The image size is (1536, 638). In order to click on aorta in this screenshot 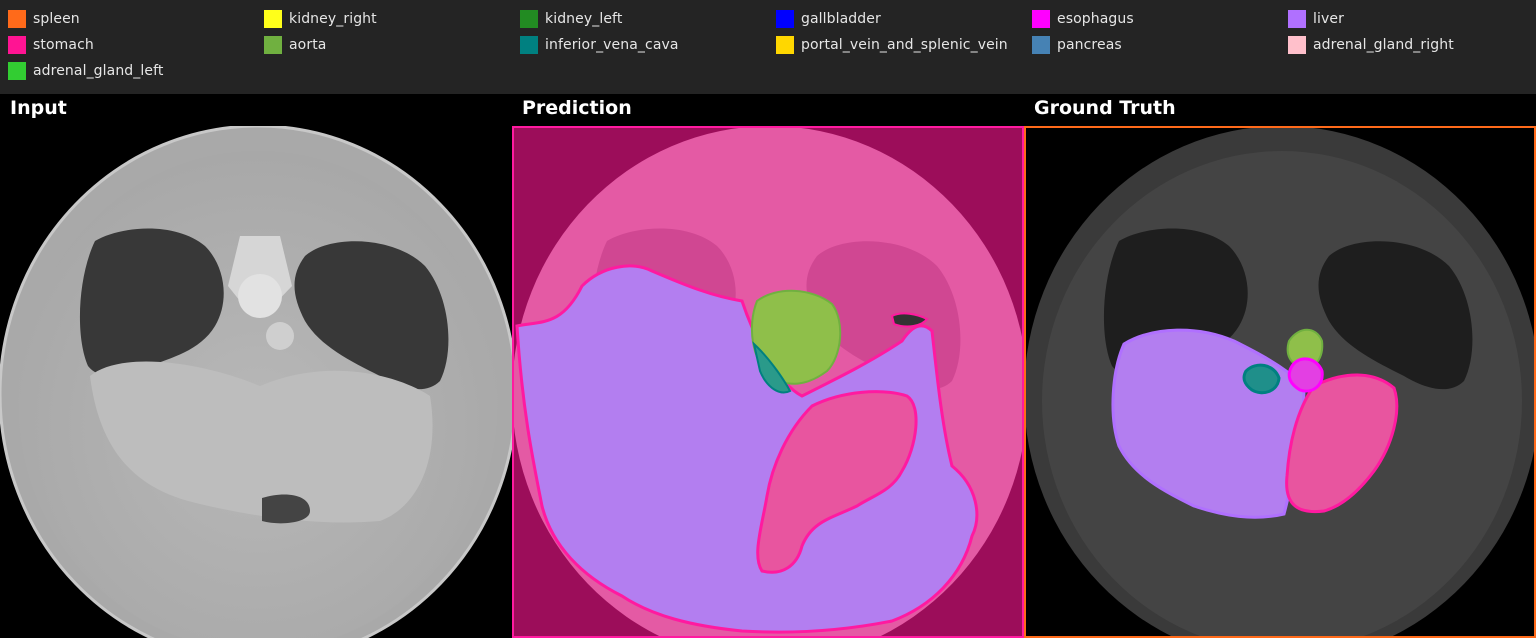, I will do `click(280, 336)`.